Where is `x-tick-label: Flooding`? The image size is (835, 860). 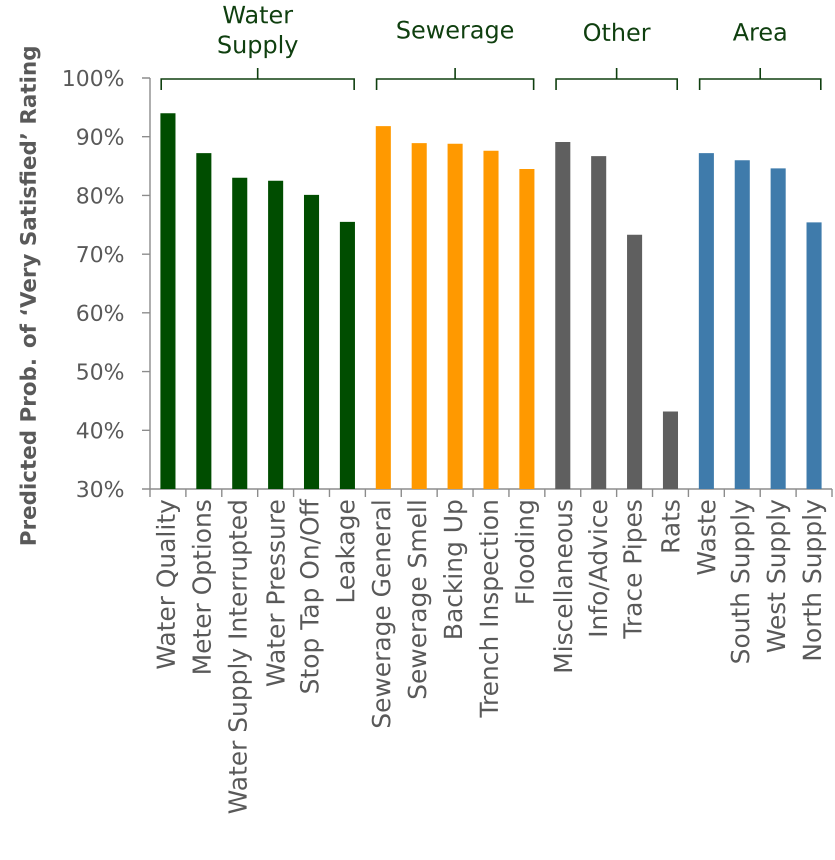 x-tick-label: Flooding is located at coordinates (526, 552).